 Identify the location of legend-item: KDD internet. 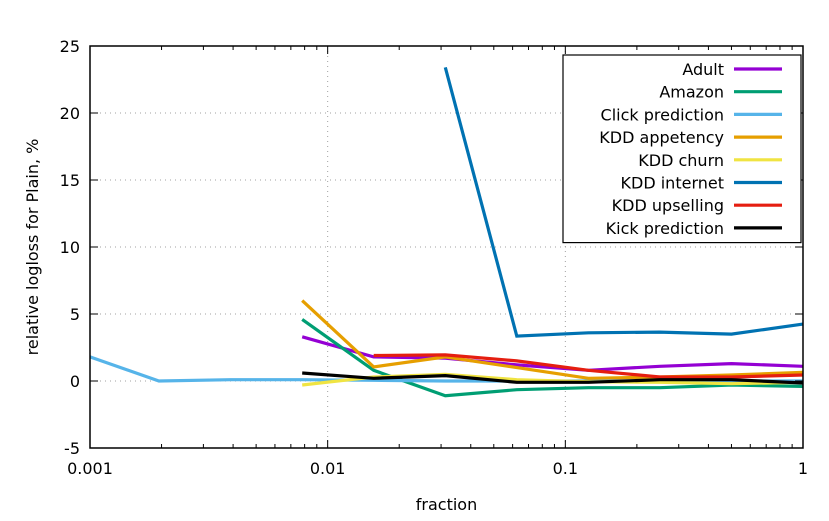
(701, 183).